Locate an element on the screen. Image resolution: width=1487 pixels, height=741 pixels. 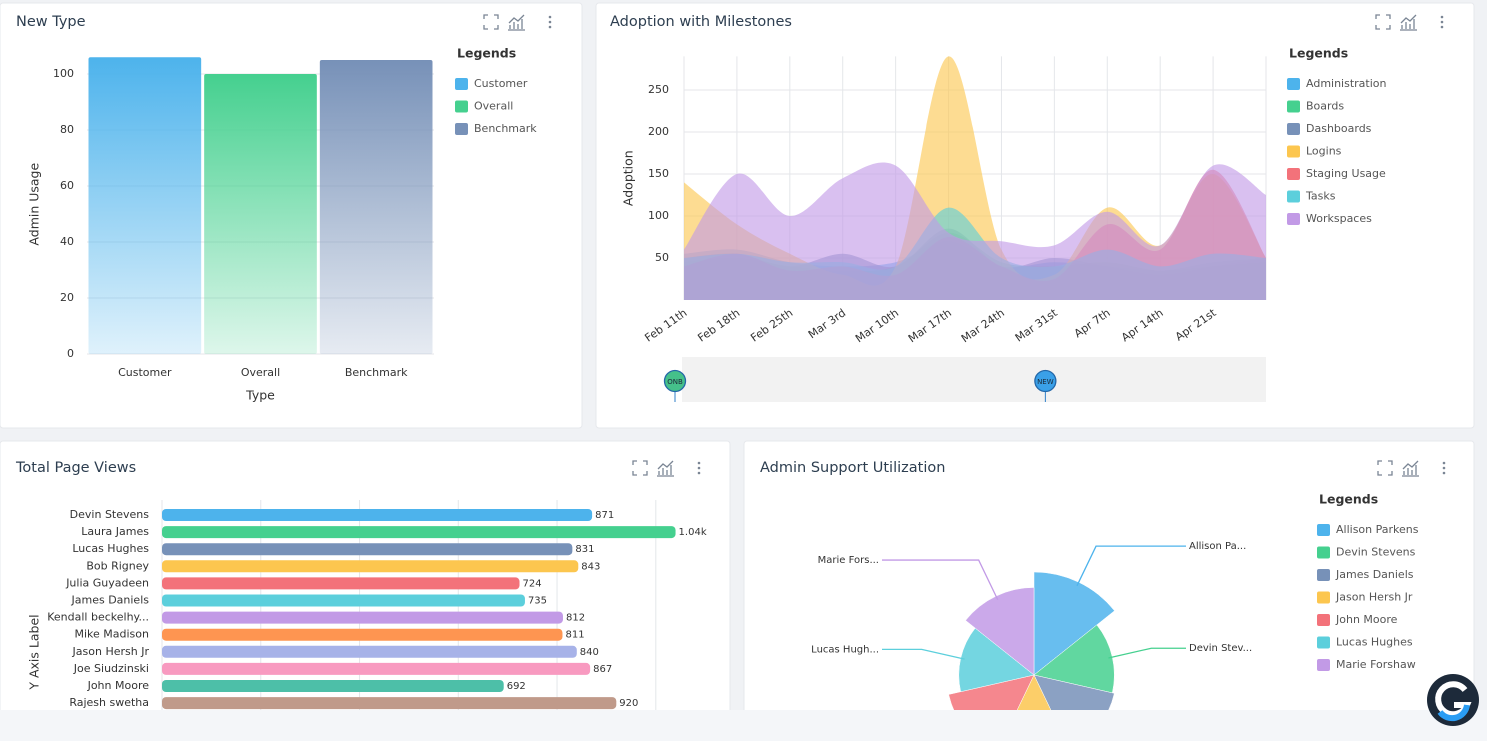
x-tick-label: Customer is located at coordinates (145, 372).